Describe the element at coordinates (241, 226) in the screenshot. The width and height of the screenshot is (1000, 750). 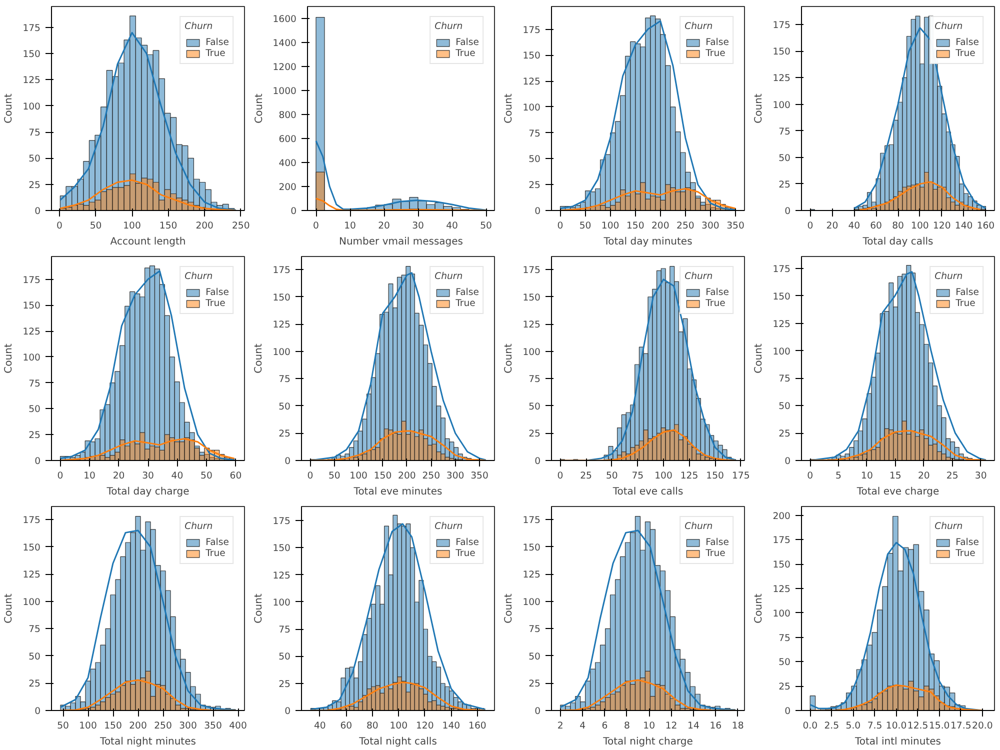
I see `x-tick-label: 250` at that location.